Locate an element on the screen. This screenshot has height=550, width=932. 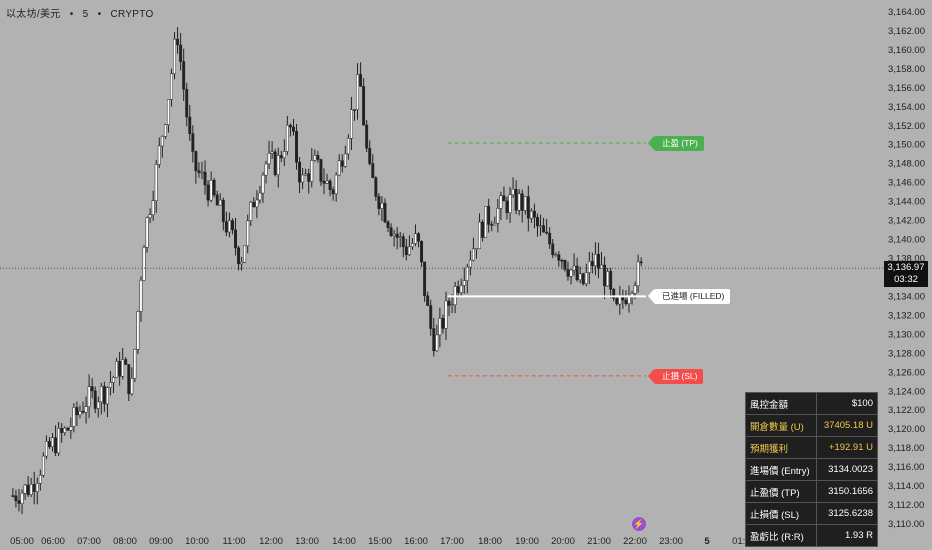
risk-key: 止損價 (SL) is located at coordinates (781, 513).